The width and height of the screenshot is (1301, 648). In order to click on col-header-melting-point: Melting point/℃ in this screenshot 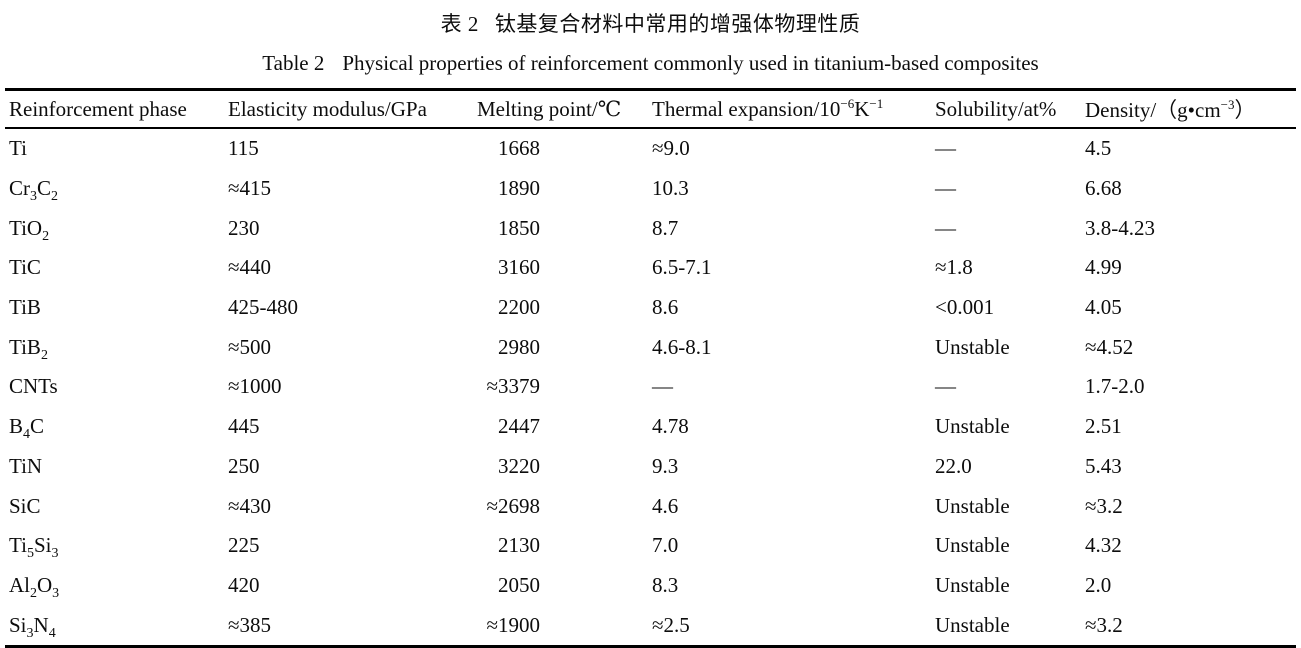, I will do `click(560, 109)`.